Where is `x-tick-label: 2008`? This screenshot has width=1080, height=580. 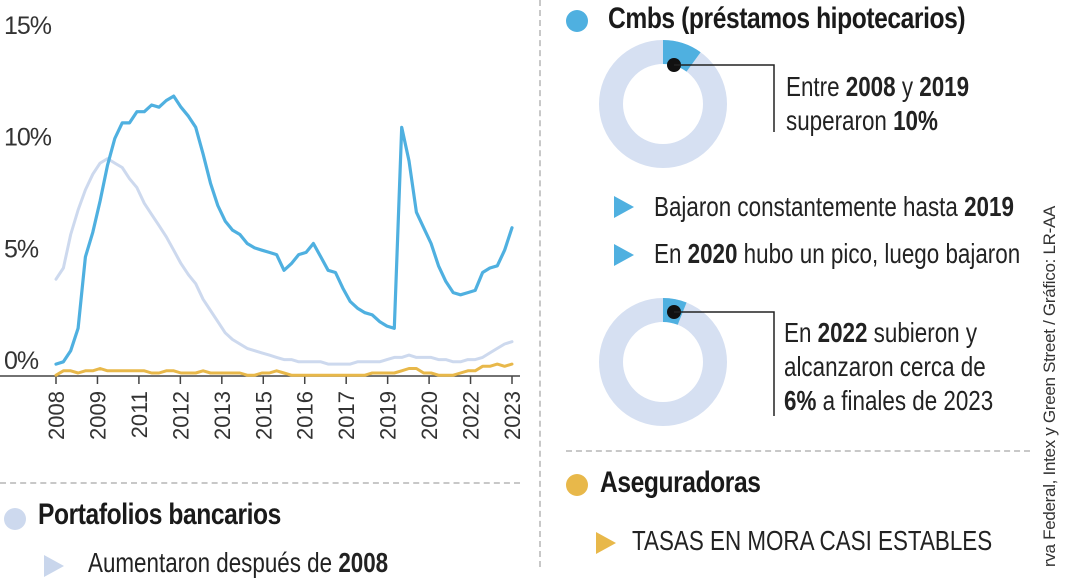
x-tick-label: 2008 is located at coordinates (56, 415).